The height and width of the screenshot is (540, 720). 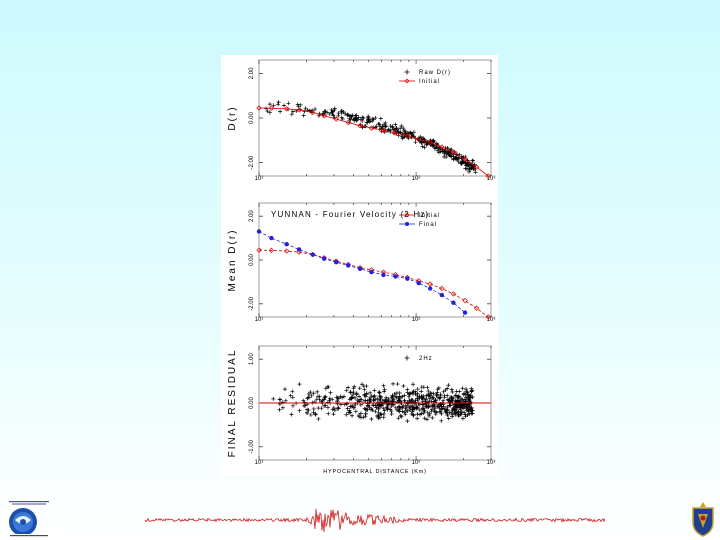 What do you see at coordinates (362, 272) in the screenshot?
I see `series-line-final` at bounding box center [362, 272].